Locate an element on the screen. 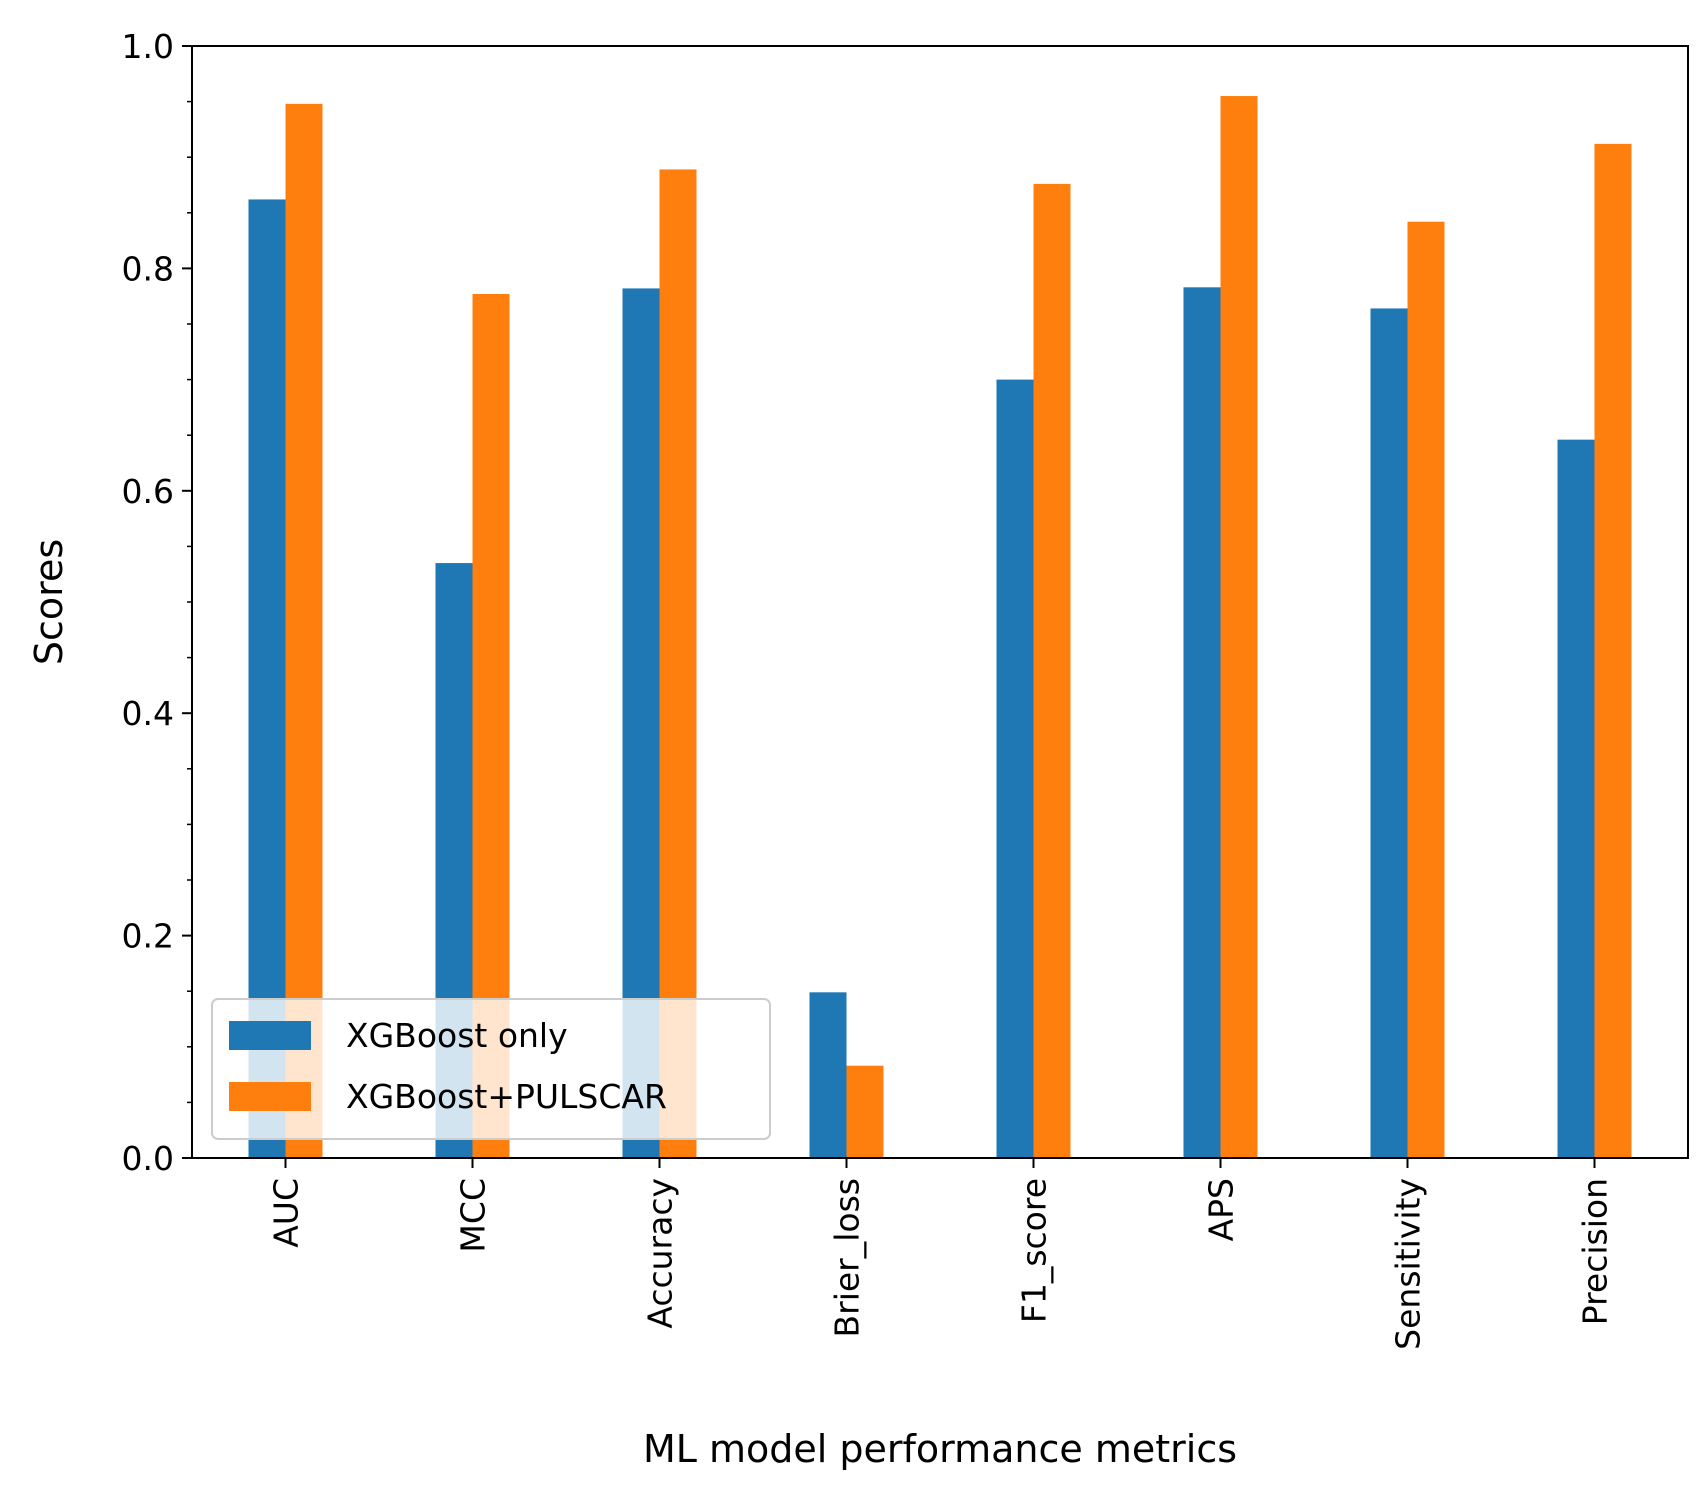 This screenshot has height=1493, width=1708. y-tick-label: 0.4 is located at coordinates (148, 713).